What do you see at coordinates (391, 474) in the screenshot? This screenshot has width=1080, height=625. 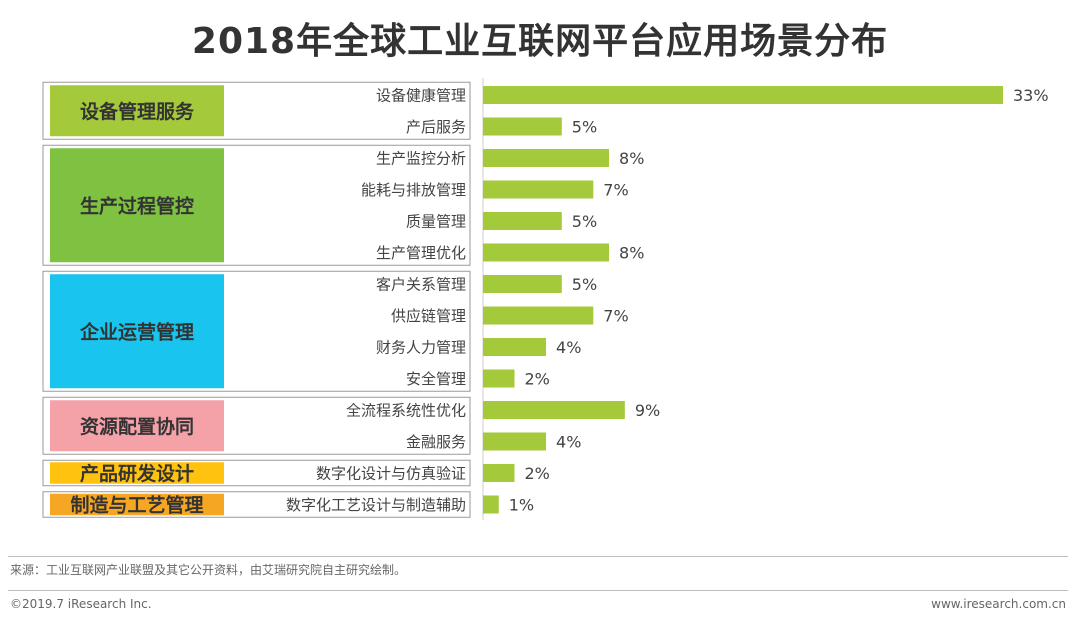 I see `category-label: 数字化设计与仿真验证` at bounding box center [391, 474].